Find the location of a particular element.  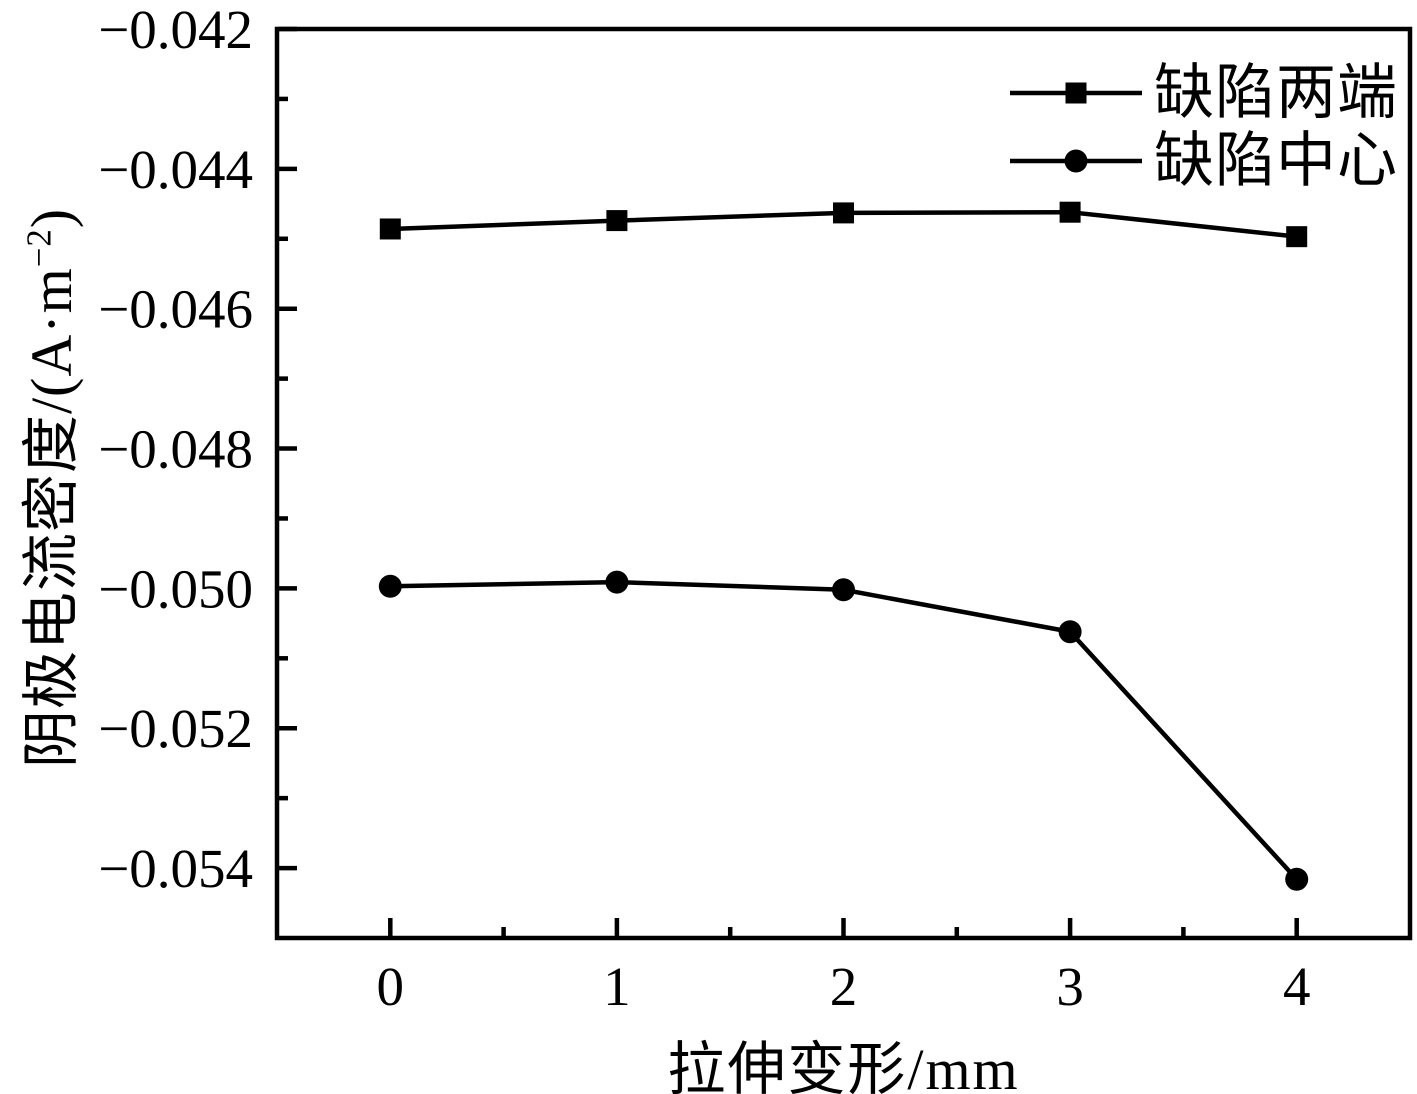

y-tick-label: −0.048 is located at coordinates (175, 449).